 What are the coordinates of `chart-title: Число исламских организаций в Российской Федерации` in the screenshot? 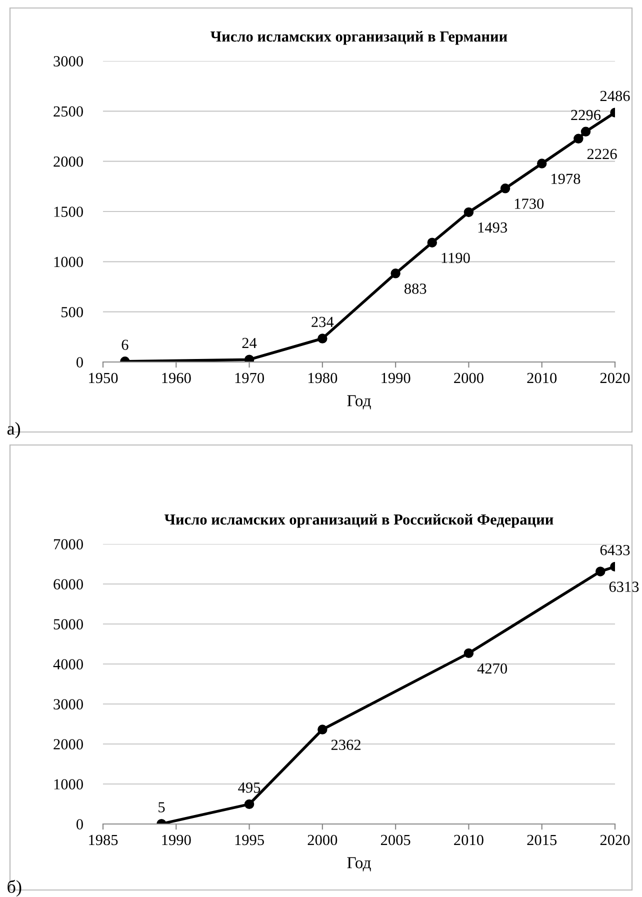 It's located at (359, 521).